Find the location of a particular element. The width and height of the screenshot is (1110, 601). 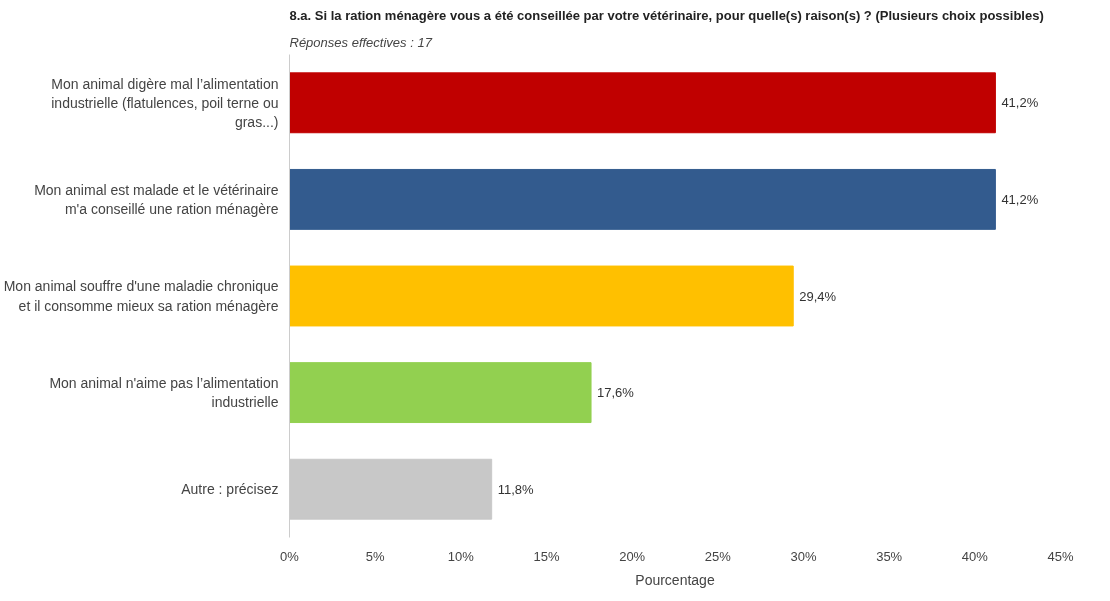

x-tick-label: 20% is located at coordinates (632, 556).